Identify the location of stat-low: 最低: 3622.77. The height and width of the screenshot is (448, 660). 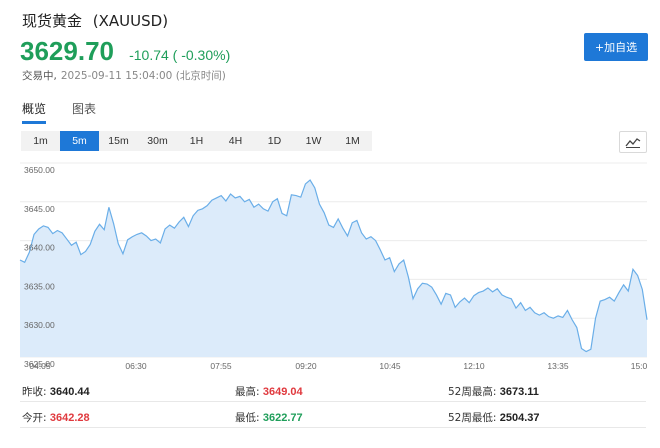
(269, 417).